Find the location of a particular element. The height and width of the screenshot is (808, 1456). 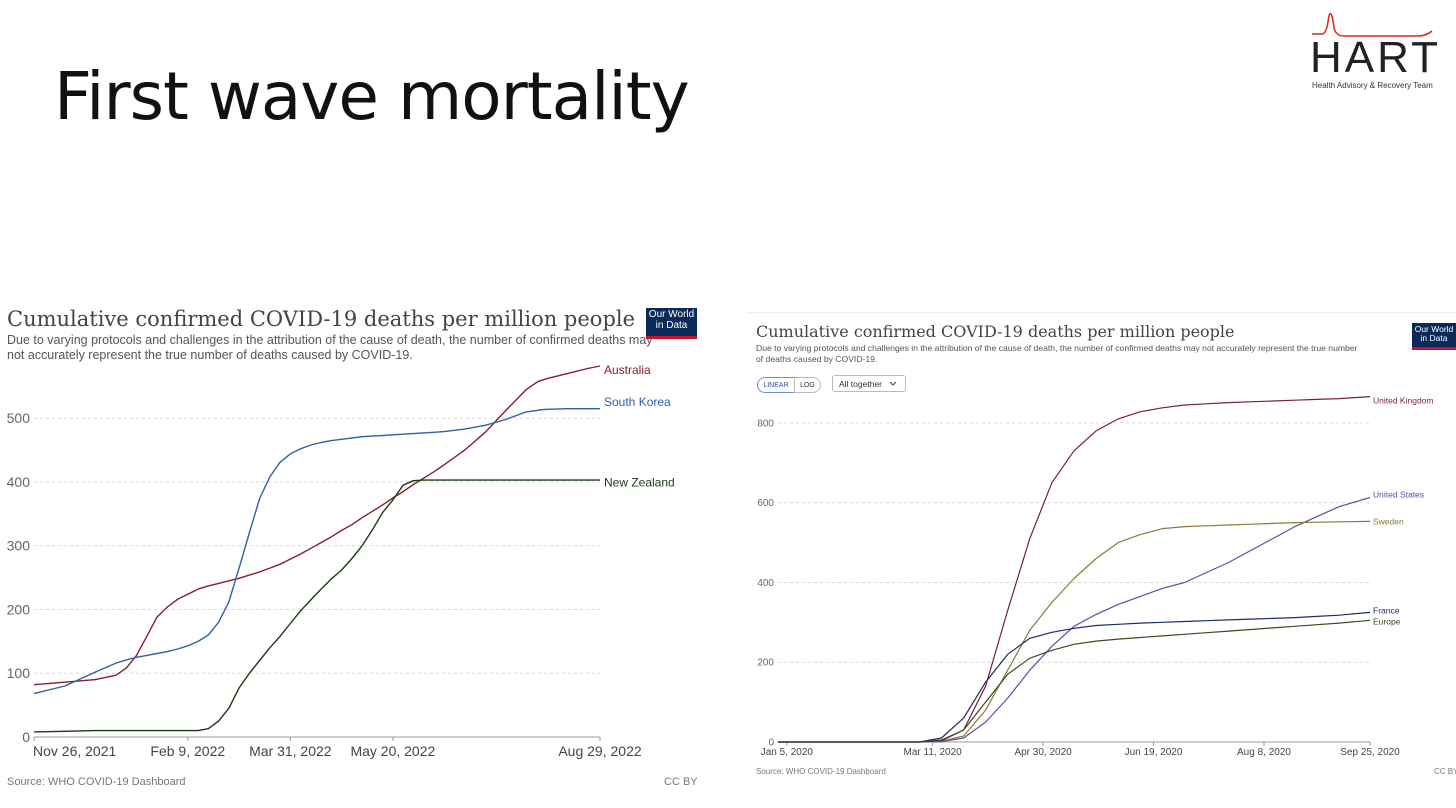

series-label-south-korea: South Korea is located at coordinates (637, 402).